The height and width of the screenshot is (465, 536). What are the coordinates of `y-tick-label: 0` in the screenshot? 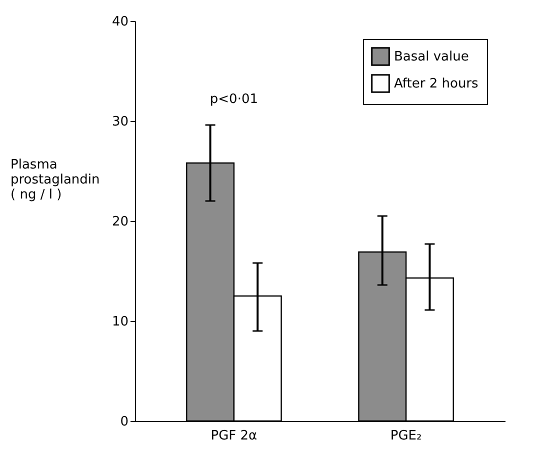 It's located at (124, 422).